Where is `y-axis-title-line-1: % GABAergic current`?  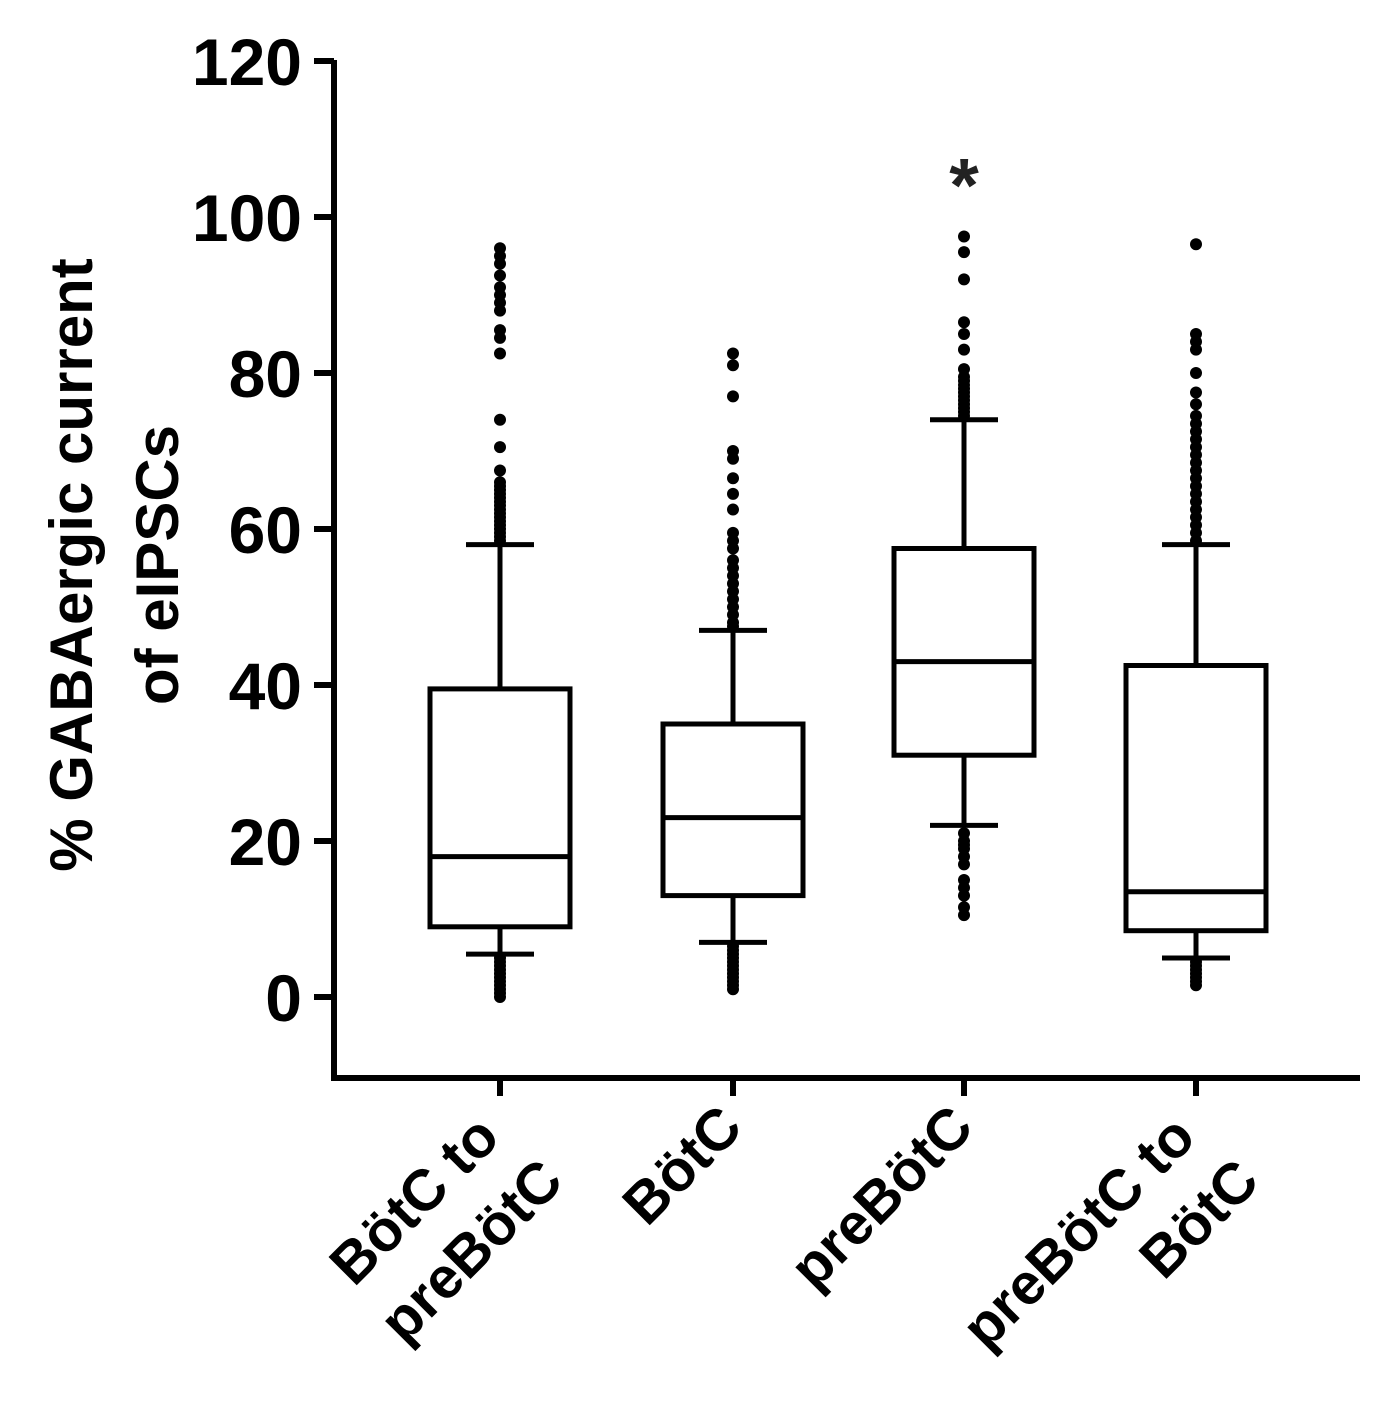 y-axis-title-line-1: % GABAergic current is located at coordinates (71, 564).